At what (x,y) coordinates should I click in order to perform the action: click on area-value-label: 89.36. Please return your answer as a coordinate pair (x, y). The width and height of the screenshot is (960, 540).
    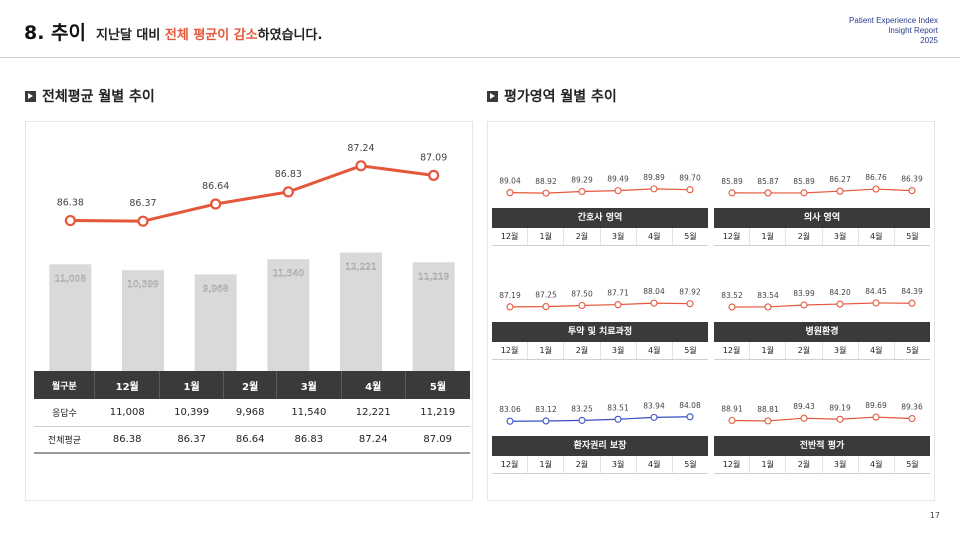
    Looking at the image, I should click on (912, 407).